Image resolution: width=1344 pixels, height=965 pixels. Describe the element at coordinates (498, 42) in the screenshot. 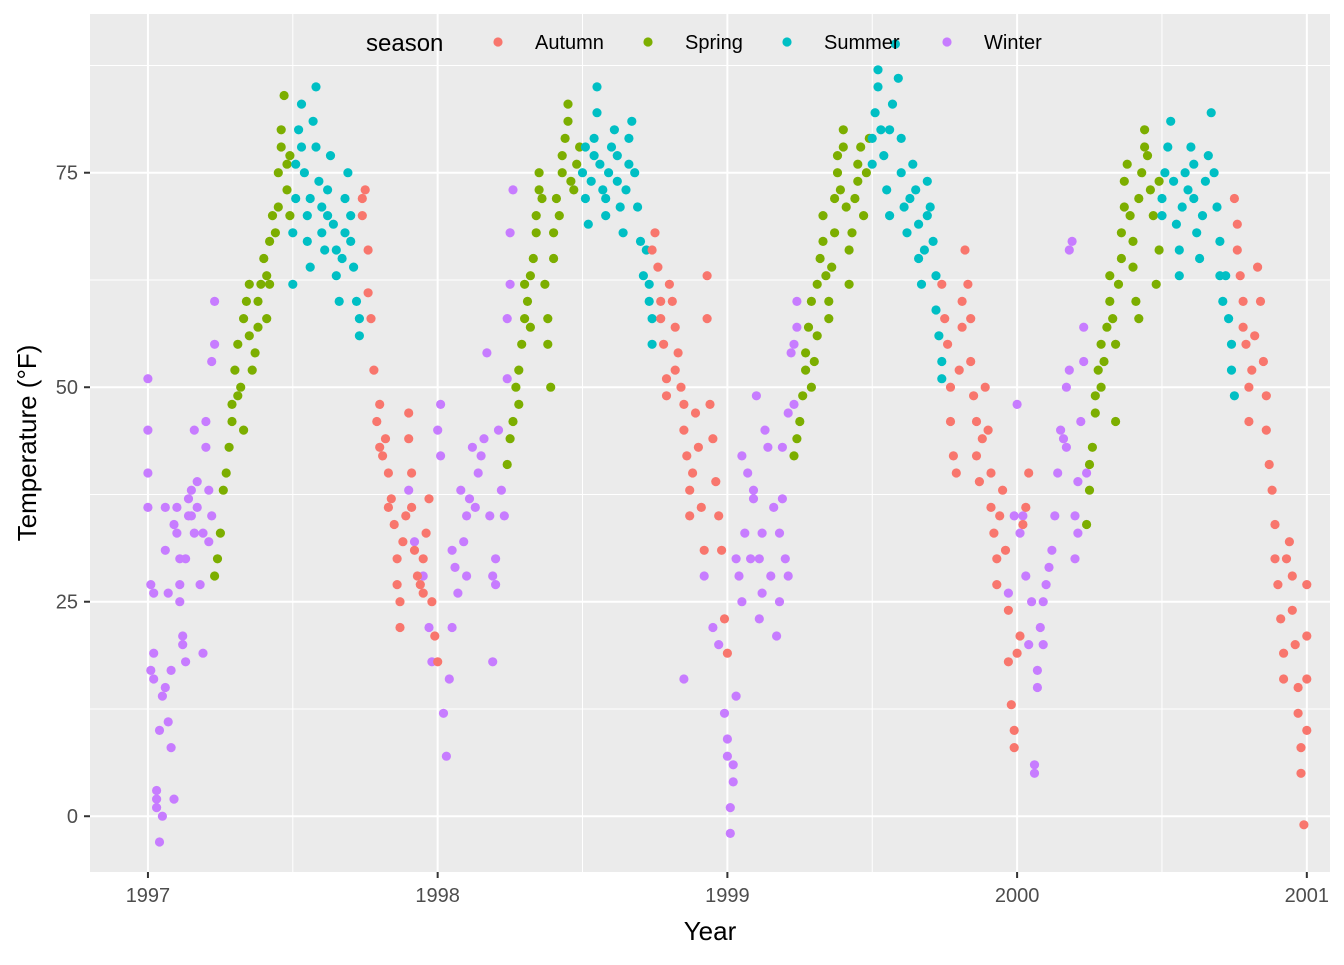

I see `legend-key-autumn` at that location.